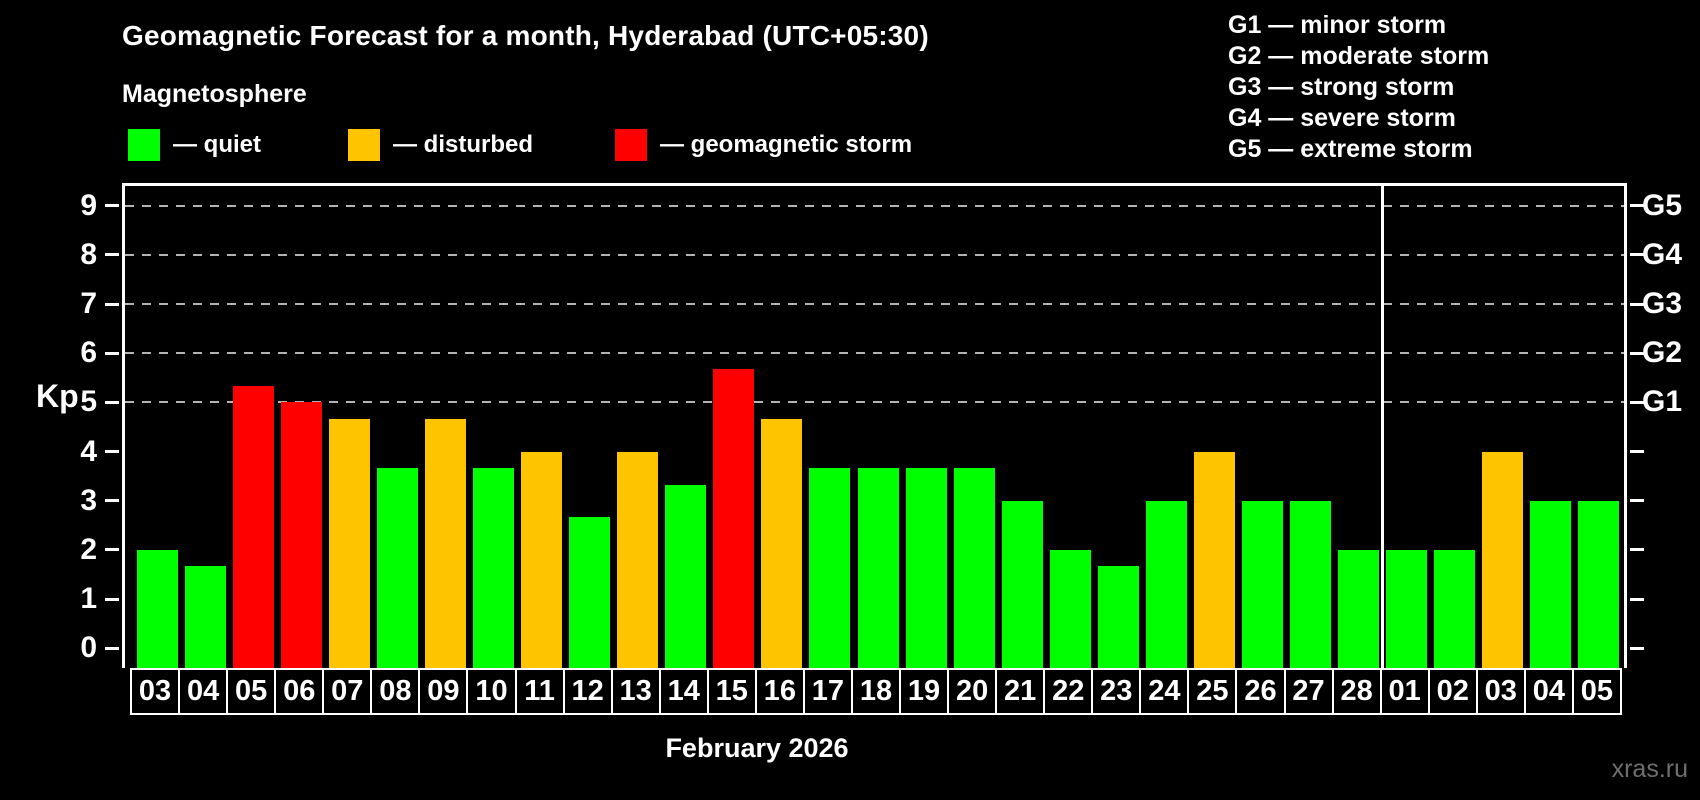 The height and width of the screenshot is (800, 1700). I want to click on day-label-feb-24: 24, so click(1164, 691).